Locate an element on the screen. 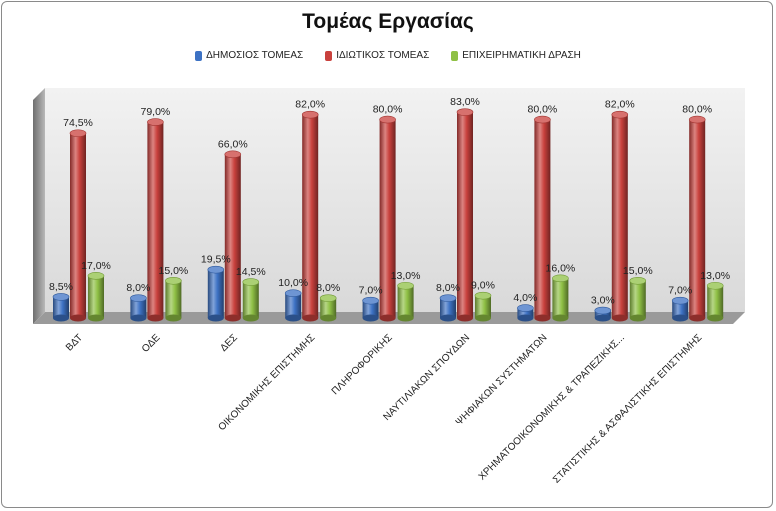  legend-item-business: ΕΠΙΧΕΙΡΗΜΑΤΙΚΗ ΔΡΑΣΗ is located at coordinates (516, 55).